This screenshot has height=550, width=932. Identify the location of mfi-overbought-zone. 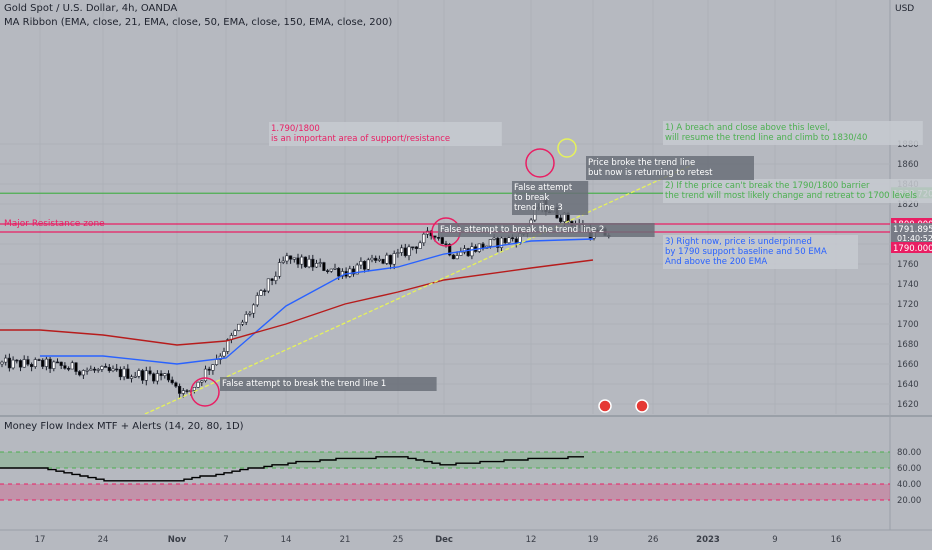
(445, 460).